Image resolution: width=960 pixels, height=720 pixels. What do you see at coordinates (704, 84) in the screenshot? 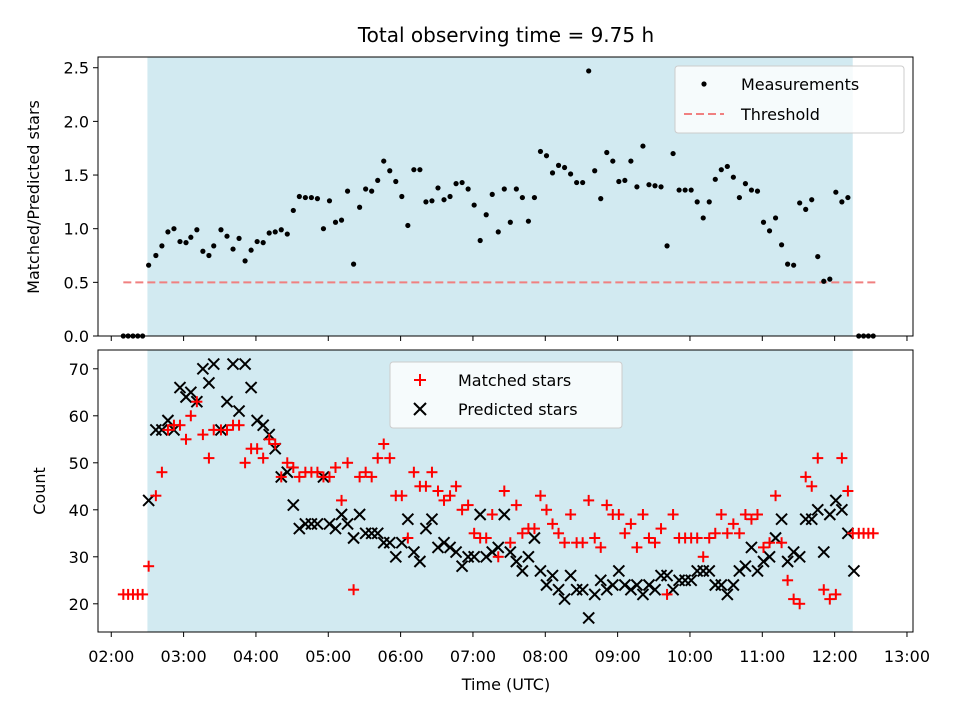
I see `legend-measurements-marker` at bounding box center [704, 84].